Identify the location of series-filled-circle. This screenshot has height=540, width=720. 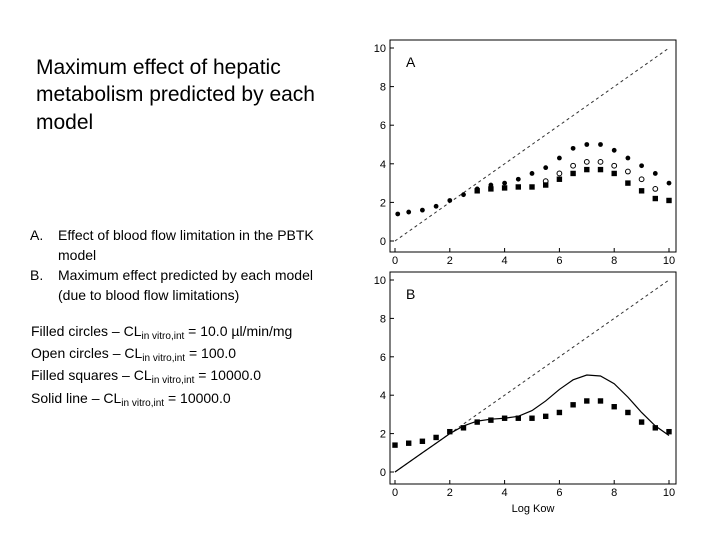
(533, 179).